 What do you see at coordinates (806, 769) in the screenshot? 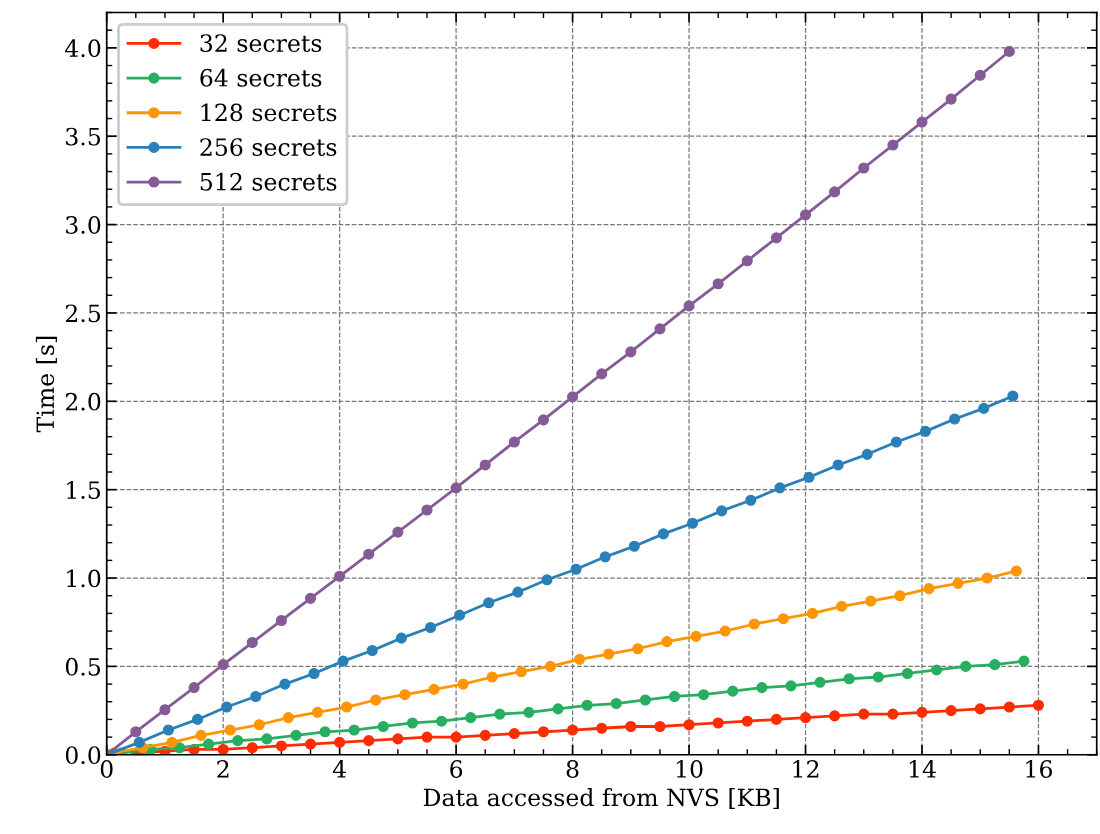
I see `x-tick-label: 12` at bounding box center [806, 769].